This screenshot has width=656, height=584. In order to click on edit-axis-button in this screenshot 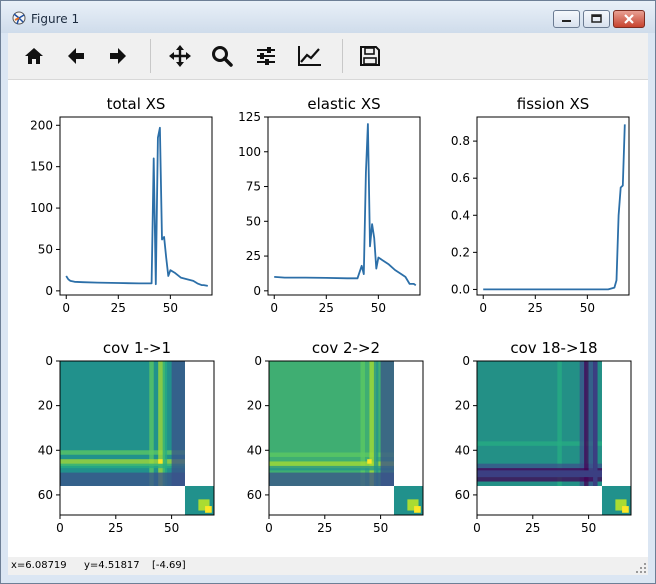, I will do `click(310, 56)`.